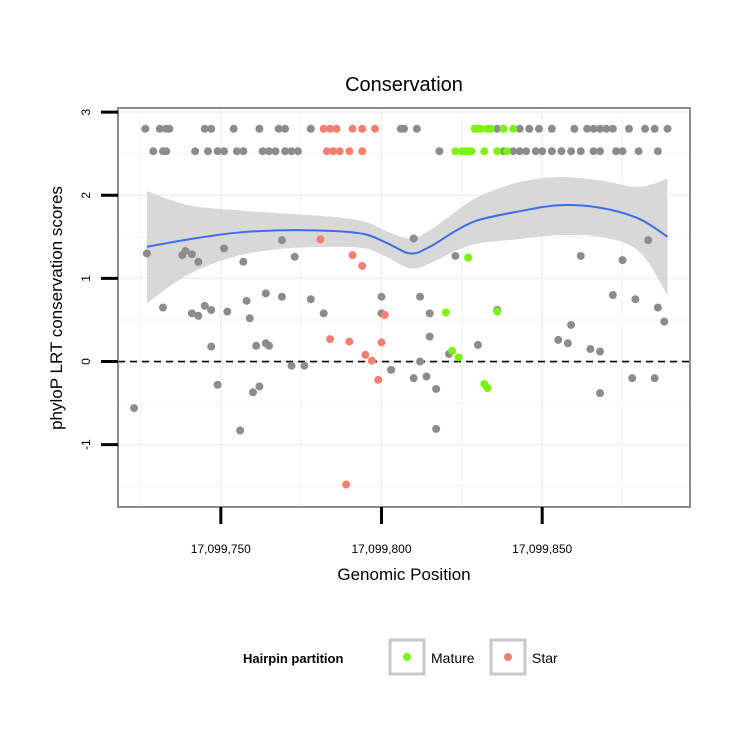  I want to click on y-tick-label: -1, so click(86, 444).